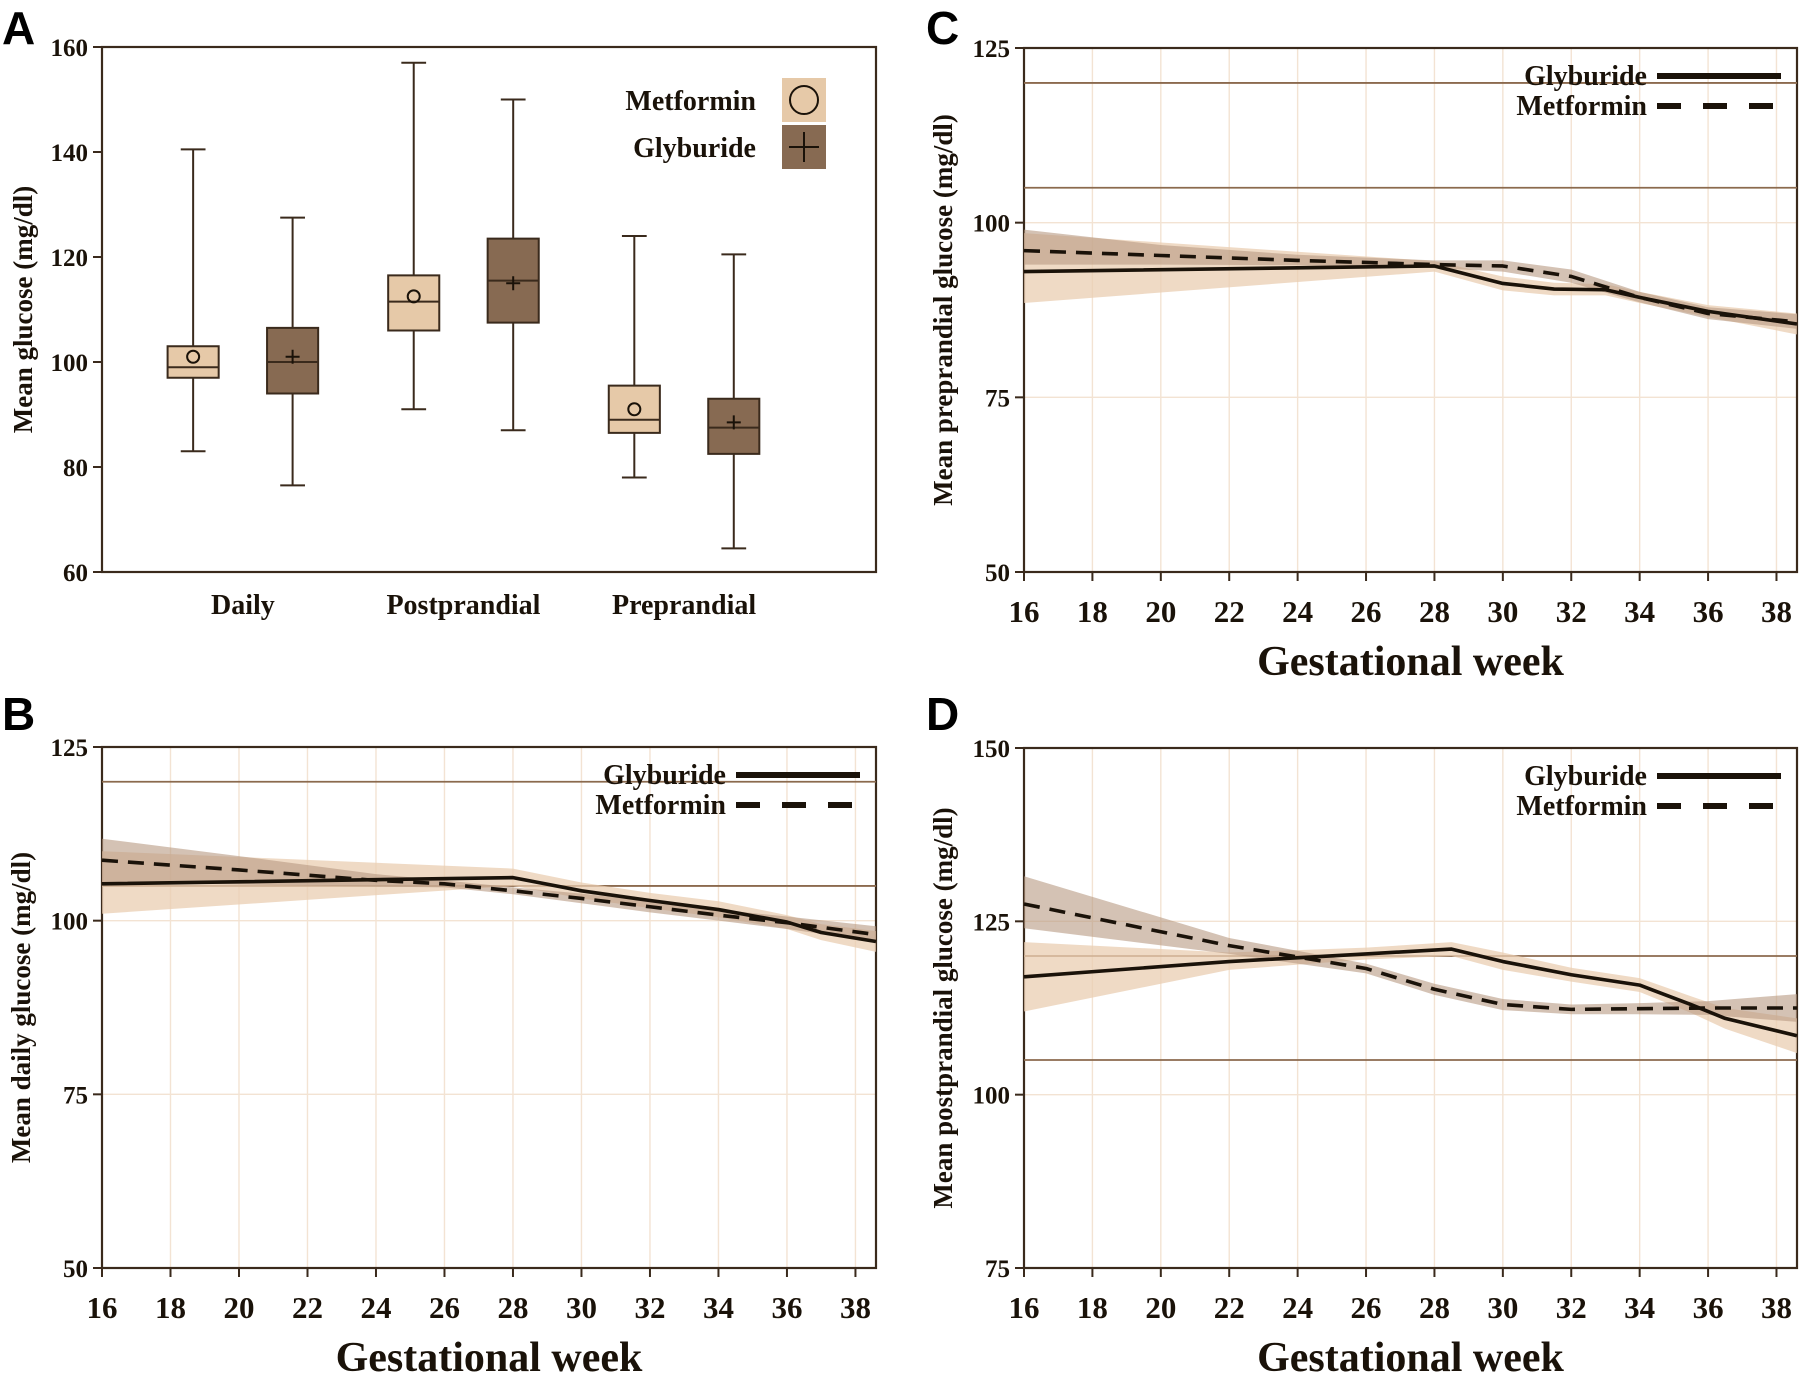 The width and height of the screenshot is (1800, 1374). What do you see at coordinates (634, 357) in the screenshot?
I see `box-metformin-preprandial` at bounding box center [634, 357].